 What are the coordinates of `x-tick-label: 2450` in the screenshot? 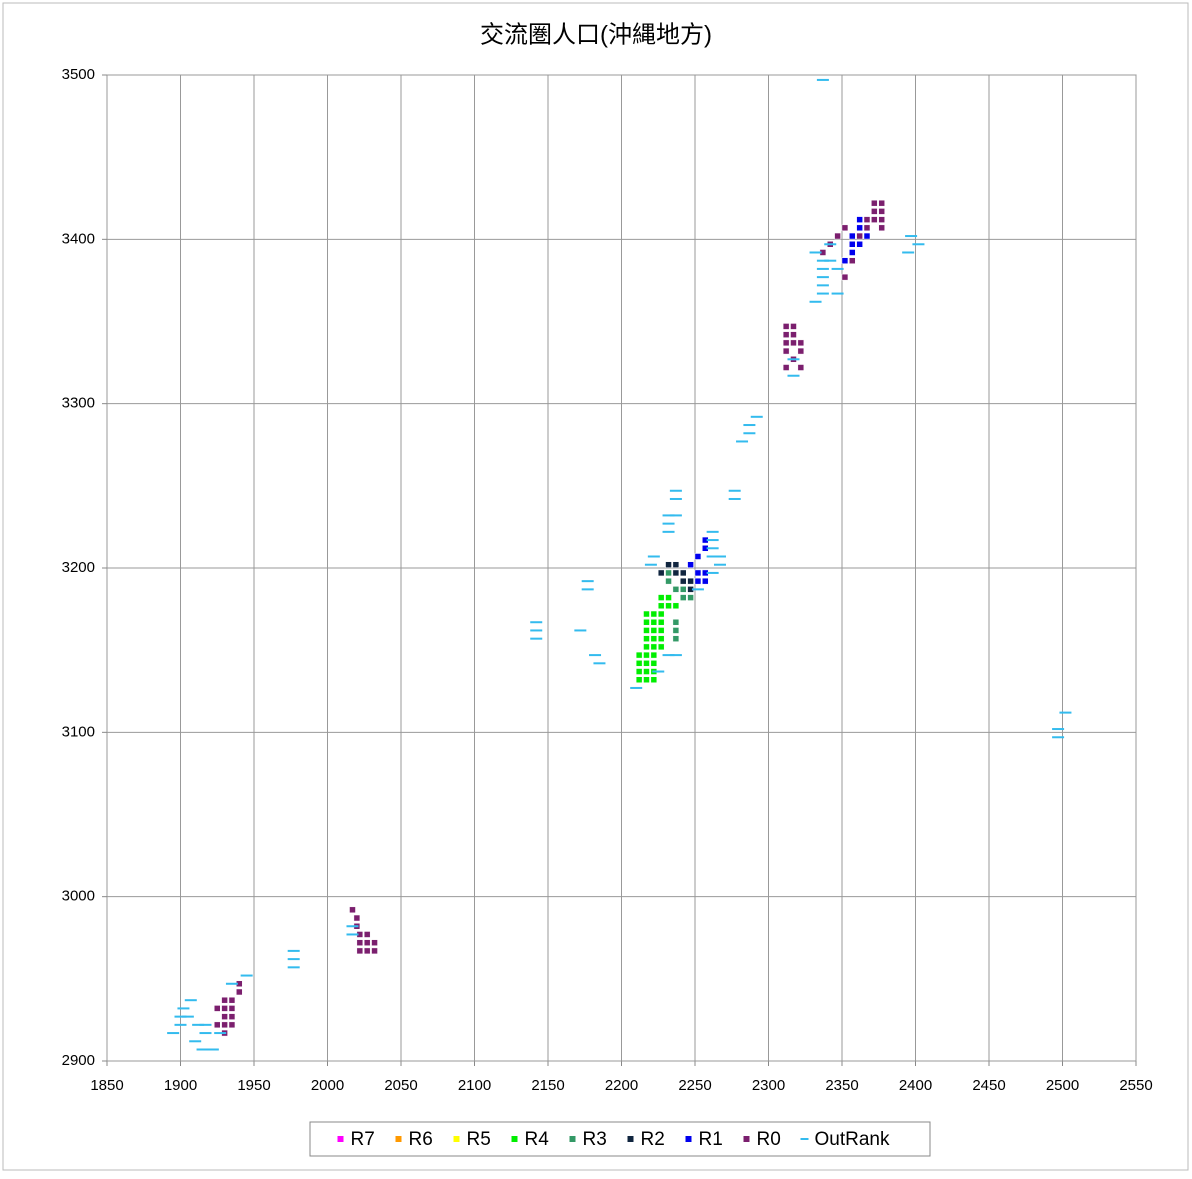 It's located at (988, 1085).